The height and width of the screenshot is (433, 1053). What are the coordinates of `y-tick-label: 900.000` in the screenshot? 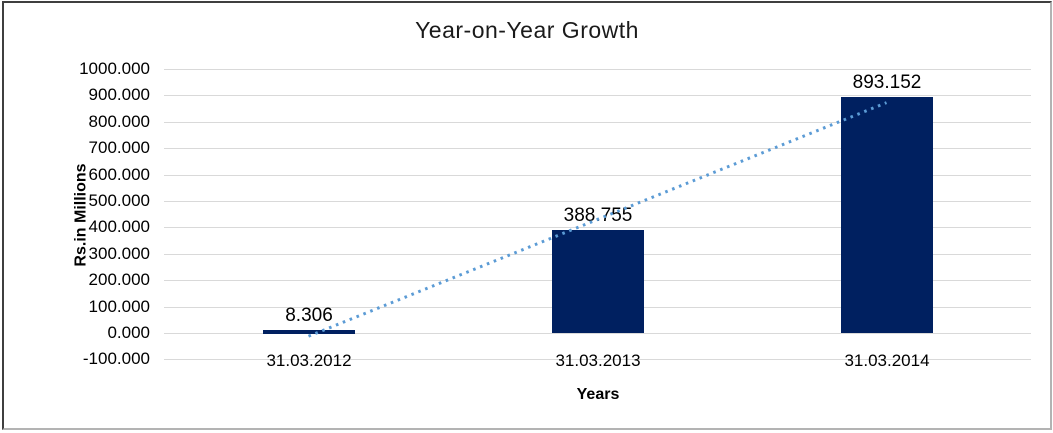 It's located at (119, 94).